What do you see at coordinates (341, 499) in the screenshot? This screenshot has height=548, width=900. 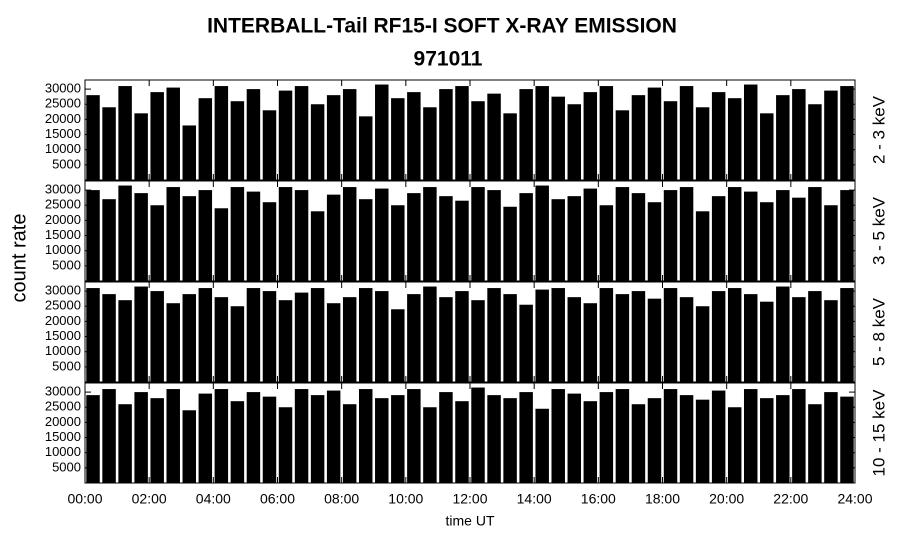 I see `x-tick-label: 08:00` at bounding box center [341, 499].